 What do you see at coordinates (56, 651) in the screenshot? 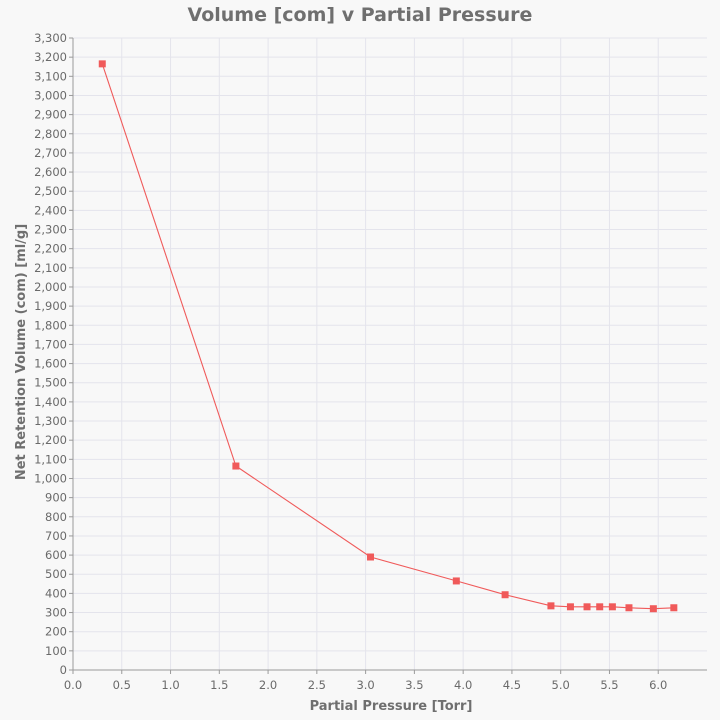
I see `y-tick-label: 100` at bounding box center [56, 651].